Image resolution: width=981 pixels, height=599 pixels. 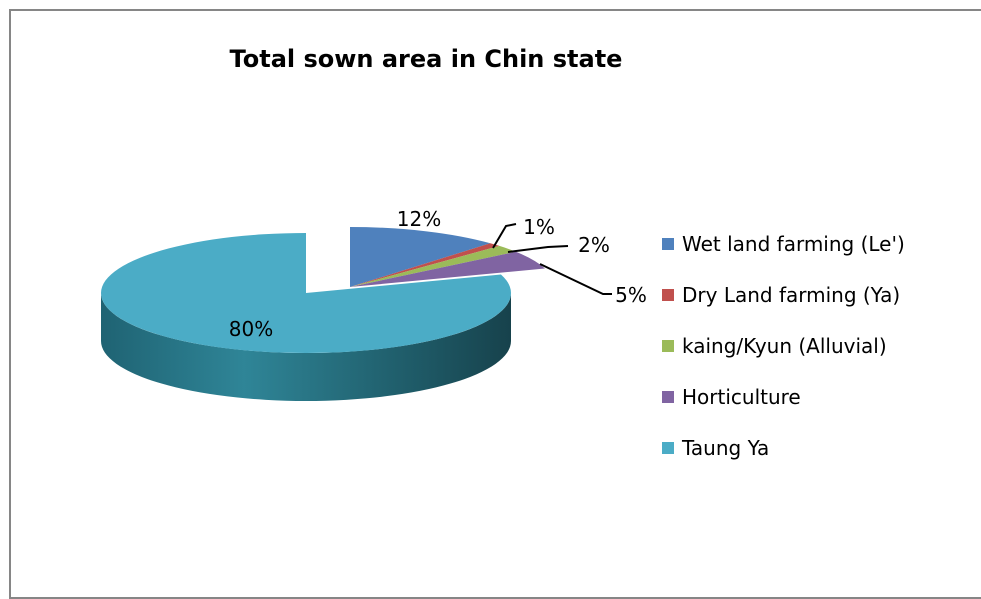 I want to click on legend-item: kaing/Kyun (Alluvial), so click(x=783, y=345).